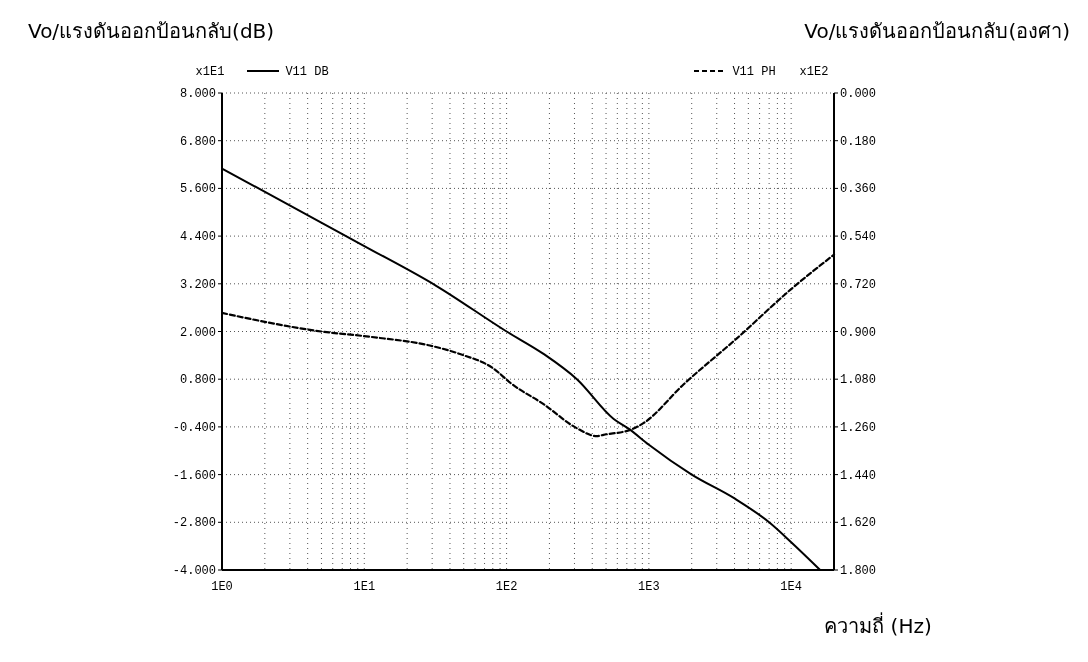 The image size is (1088, 662). Describe the element at coordinates (858, 189) in the screenshot. I see `y2-tick-label: 0.360` at that location.